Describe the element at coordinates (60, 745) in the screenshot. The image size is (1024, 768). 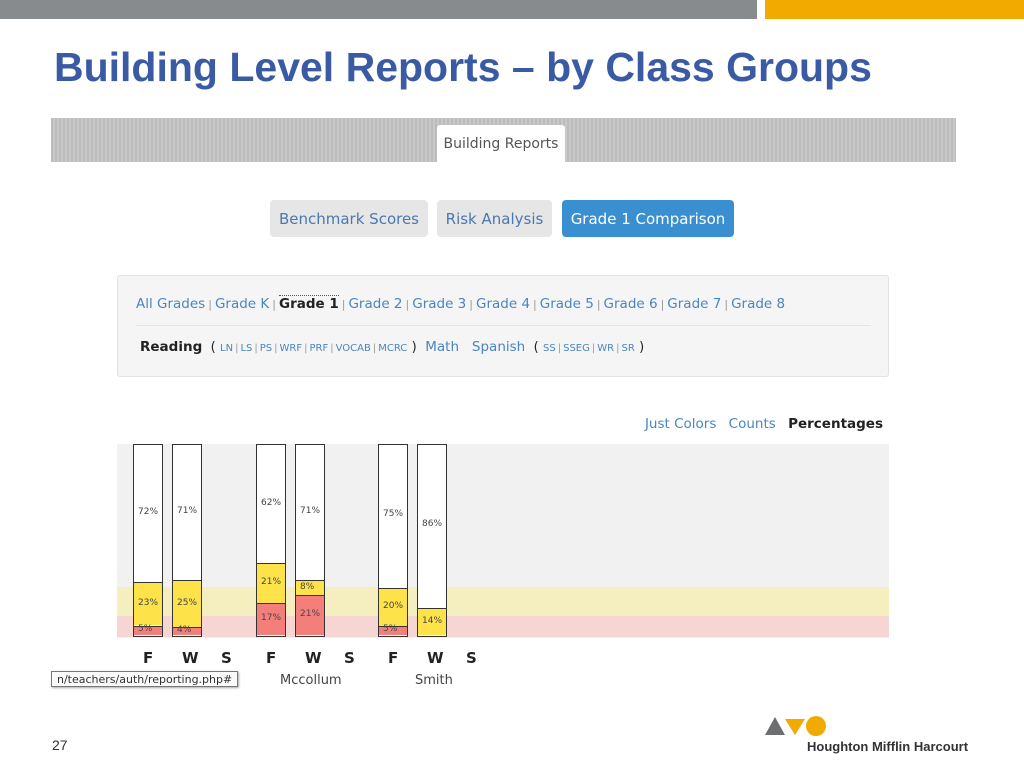
I see `slide-number: 27` at that location.